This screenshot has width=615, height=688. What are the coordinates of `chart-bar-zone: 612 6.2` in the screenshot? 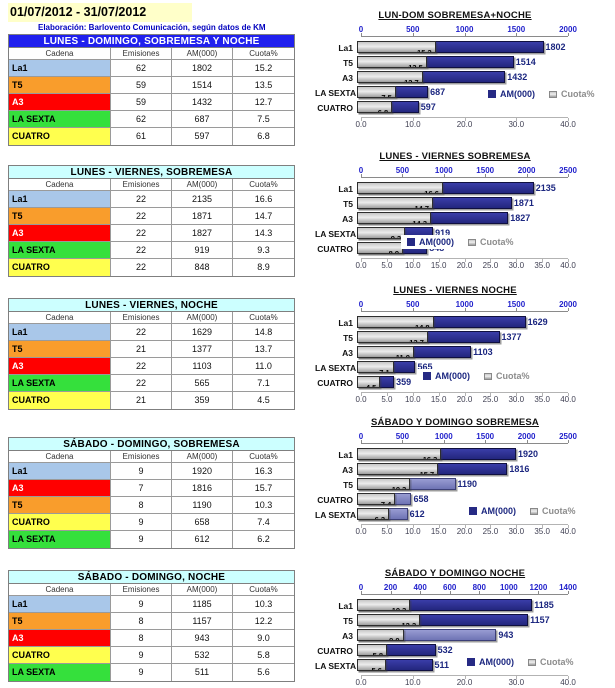 It's located at (460, 514).